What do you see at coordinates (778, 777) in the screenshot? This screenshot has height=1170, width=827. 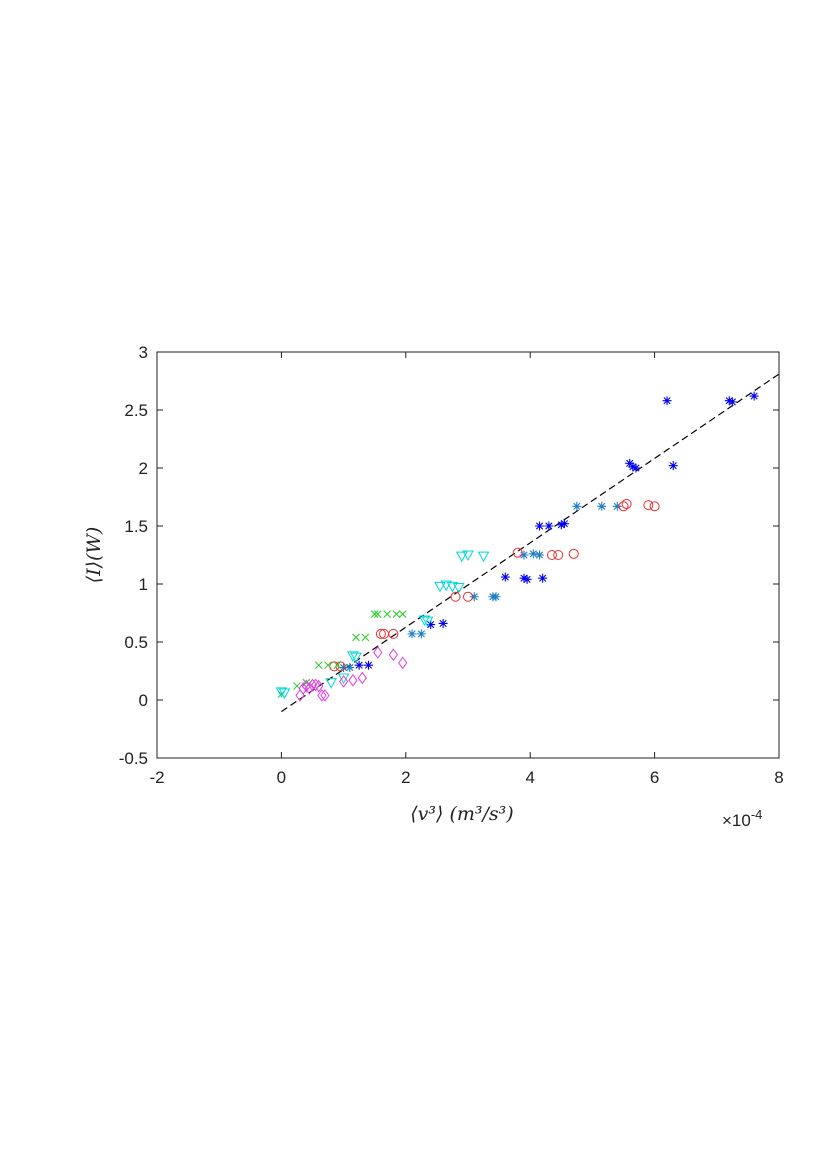 I see `x-tick-label: 8` at bounding box center [778, 777].